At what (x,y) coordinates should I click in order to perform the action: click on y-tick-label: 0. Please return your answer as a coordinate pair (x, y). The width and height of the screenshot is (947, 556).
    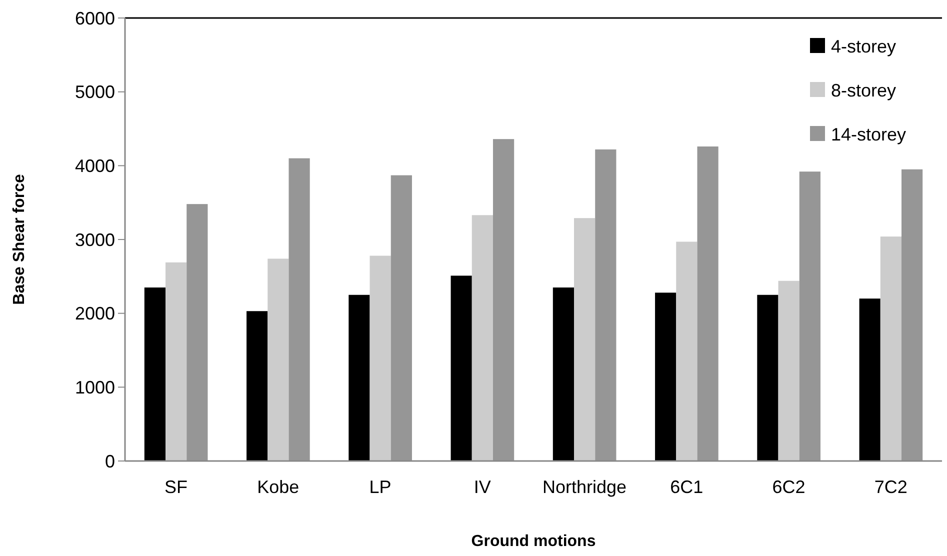
    Looking at the image, I should click on (109, 461).